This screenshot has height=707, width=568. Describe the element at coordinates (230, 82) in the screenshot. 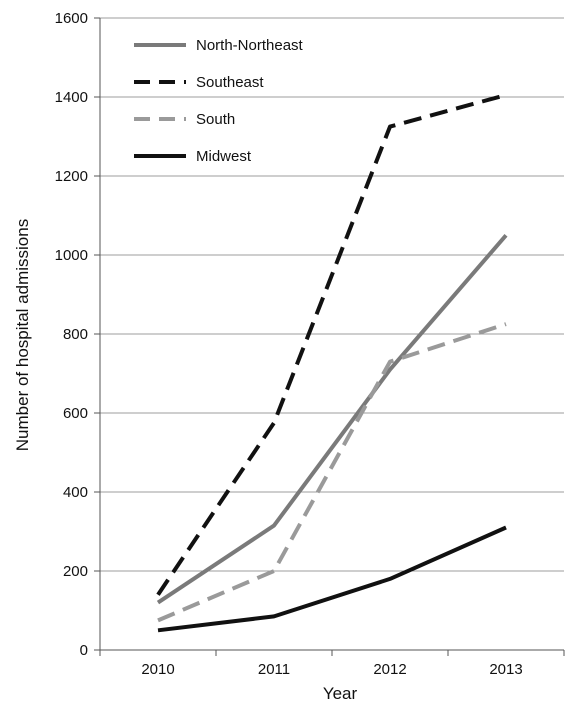

I see `legend-label: Southeast` at that location.